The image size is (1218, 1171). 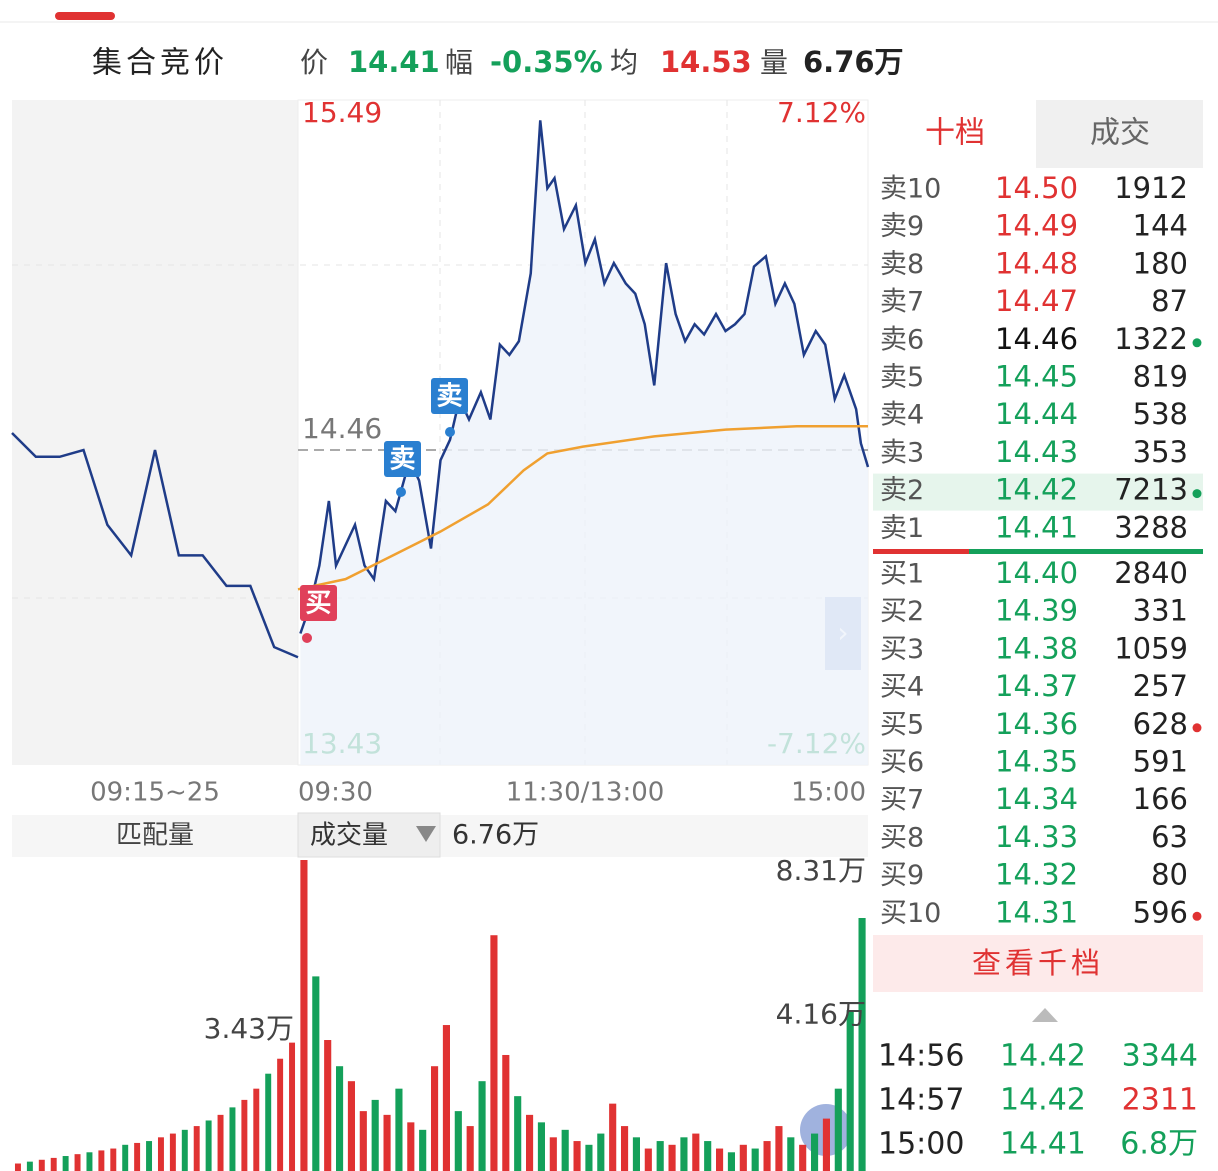 I want to click on level-label: 卖6, so click(x=902, y=339).